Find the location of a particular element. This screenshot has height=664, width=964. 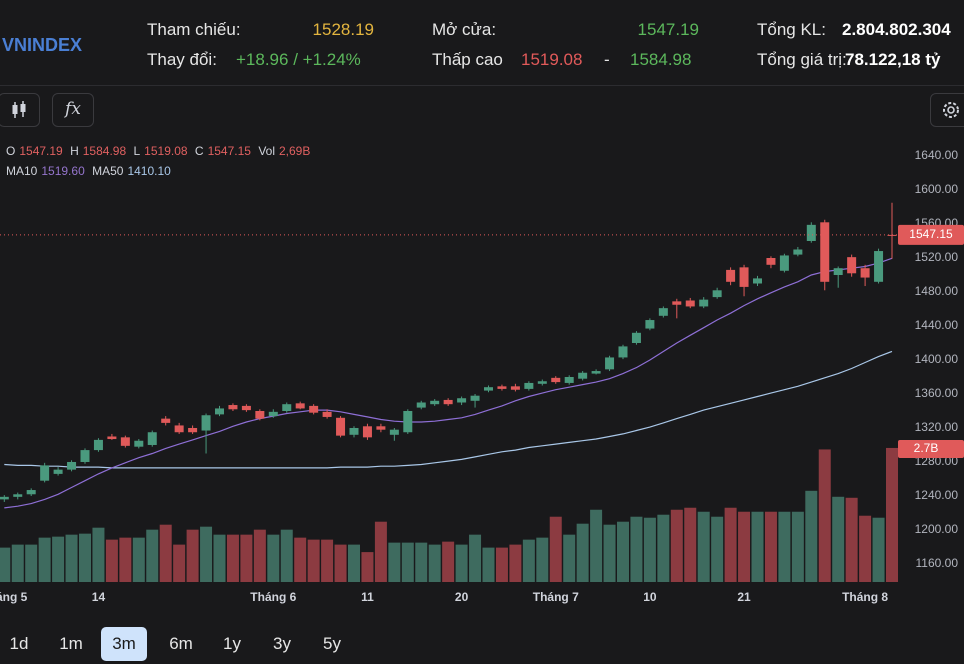

volume-tag-bg is located at coordinates (931, 448).